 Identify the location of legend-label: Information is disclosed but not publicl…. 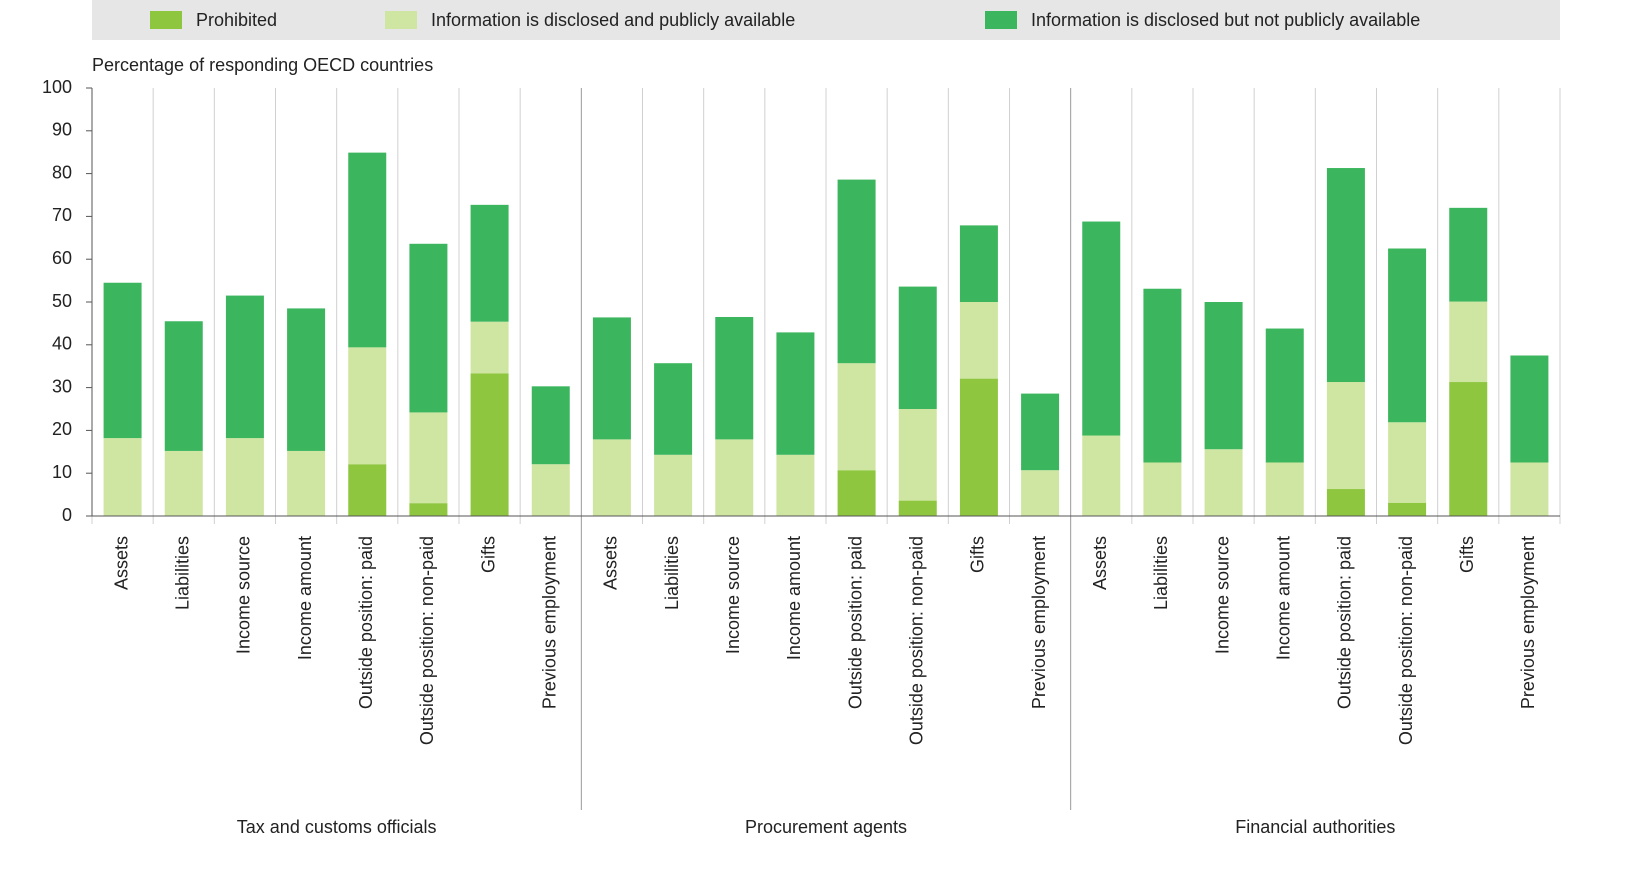
(1225, 20).